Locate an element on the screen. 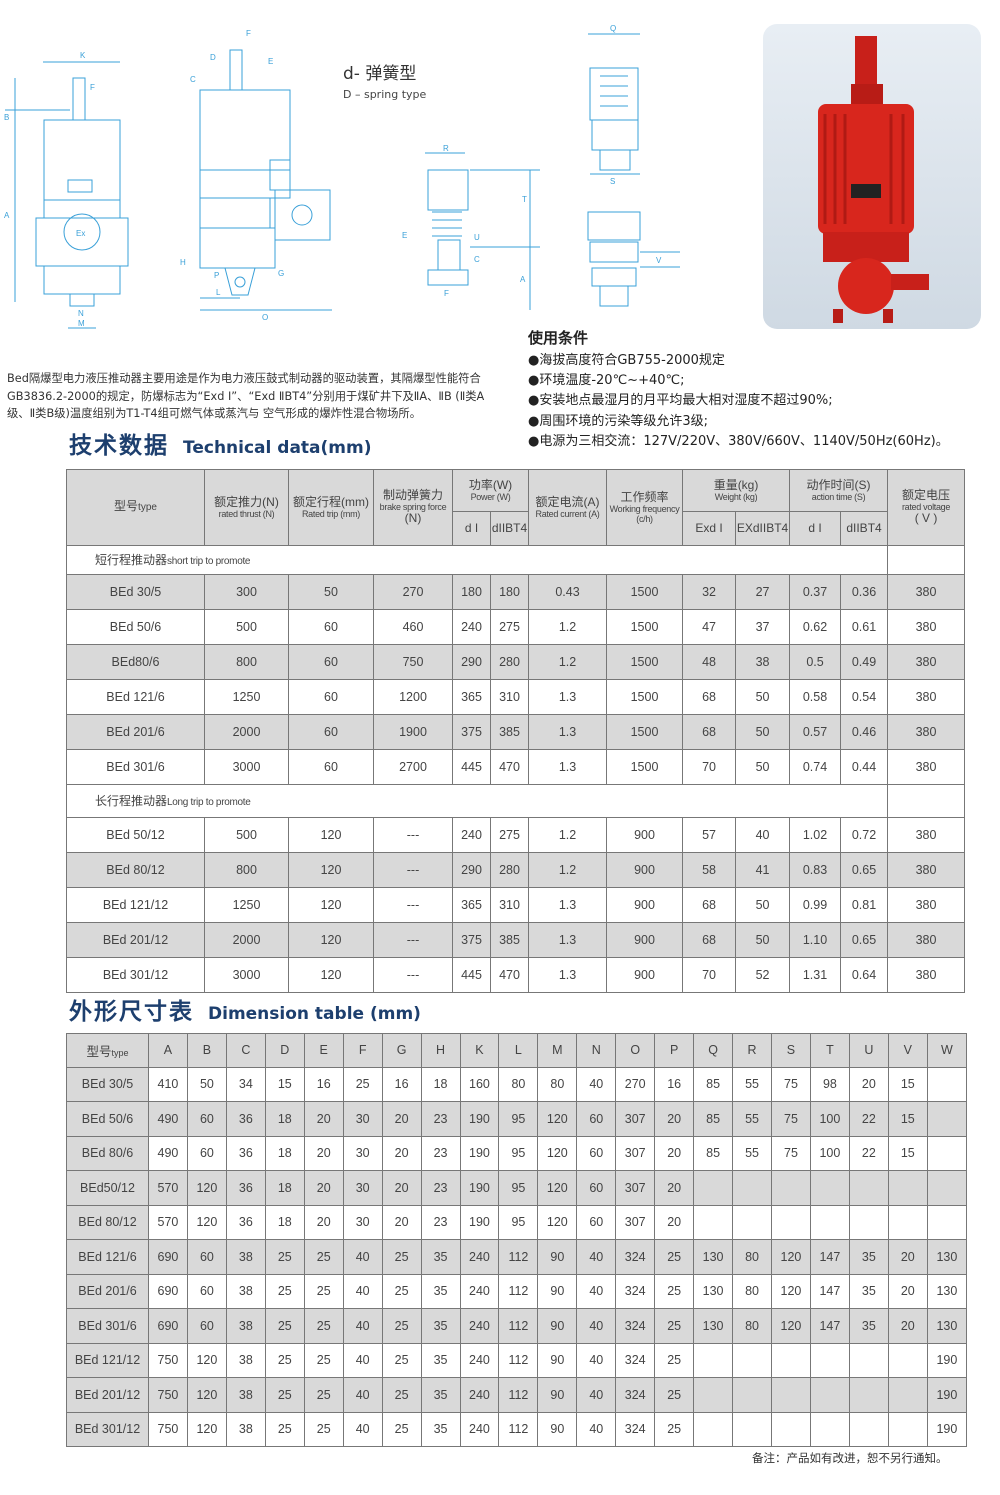 This screenshot has width=1000, height=1495. table-cell: 16 is located at coordinates (401, 1084).